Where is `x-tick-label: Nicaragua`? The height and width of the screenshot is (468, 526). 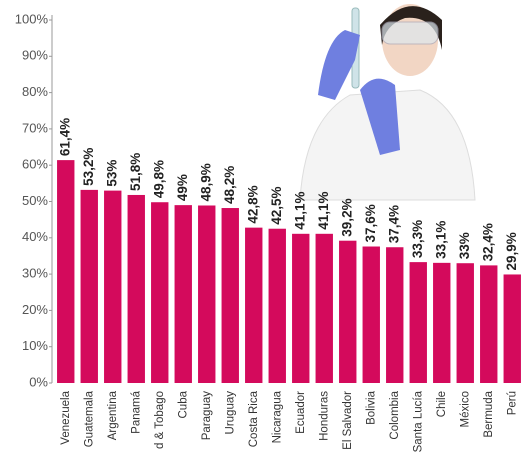
x-tick-label: Nicaragua is located at coordinates (277, 416).